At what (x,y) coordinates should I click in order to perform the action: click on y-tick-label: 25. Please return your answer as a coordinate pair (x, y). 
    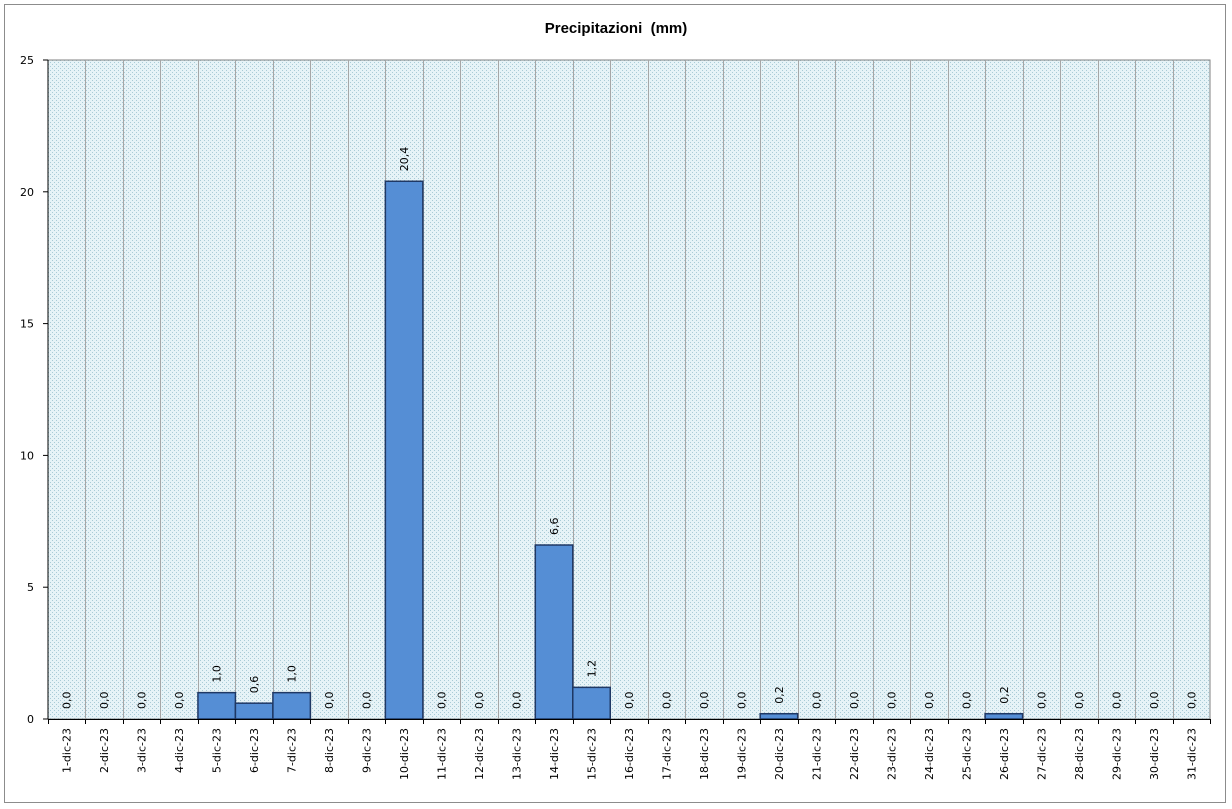
    Looking at the image, I should click on (27, 60).